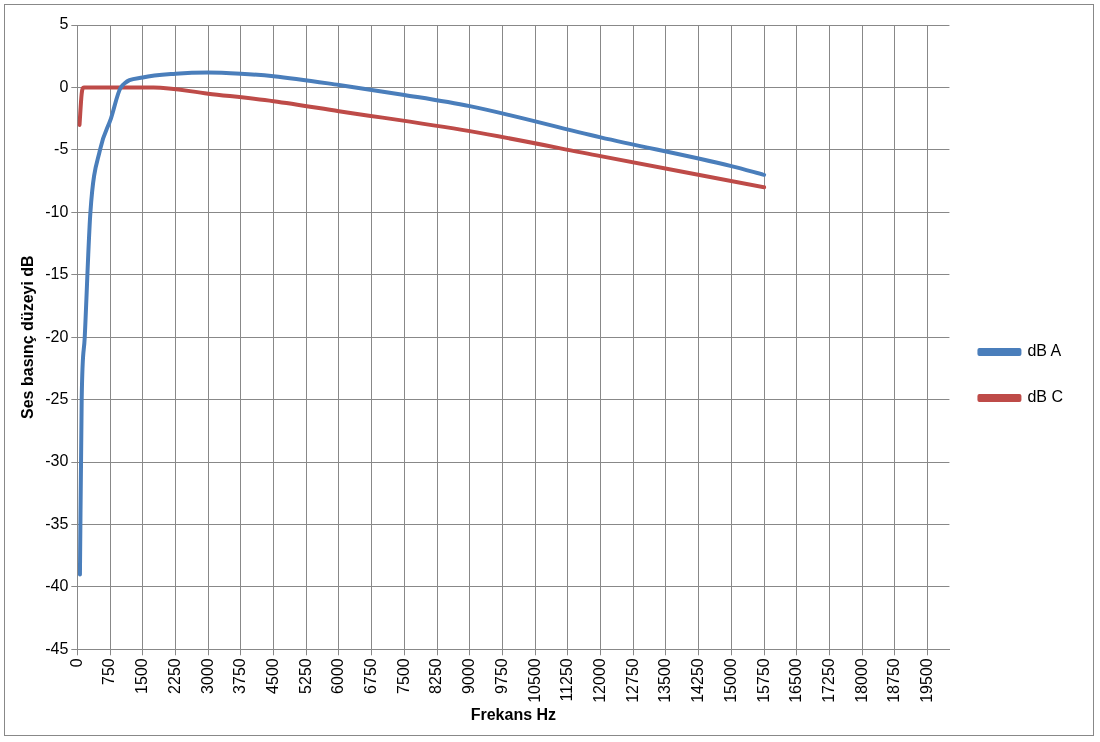 The height and width of the screenshot is (742, 1100). I want to click on x-tick-label: 5250, so click(305, 676).